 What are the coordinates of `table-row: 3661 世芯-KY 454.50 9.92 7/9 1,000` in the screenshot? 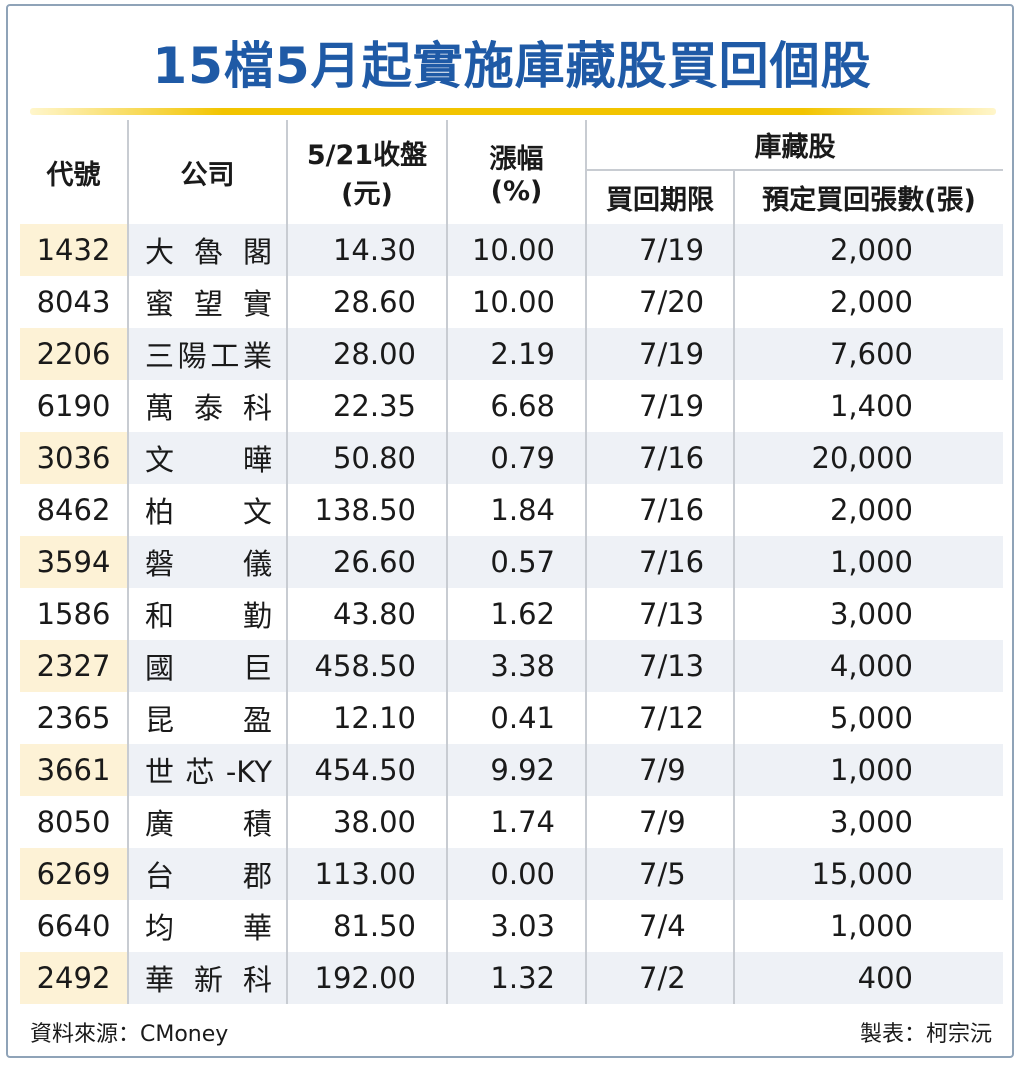 It's located at (511, 770).